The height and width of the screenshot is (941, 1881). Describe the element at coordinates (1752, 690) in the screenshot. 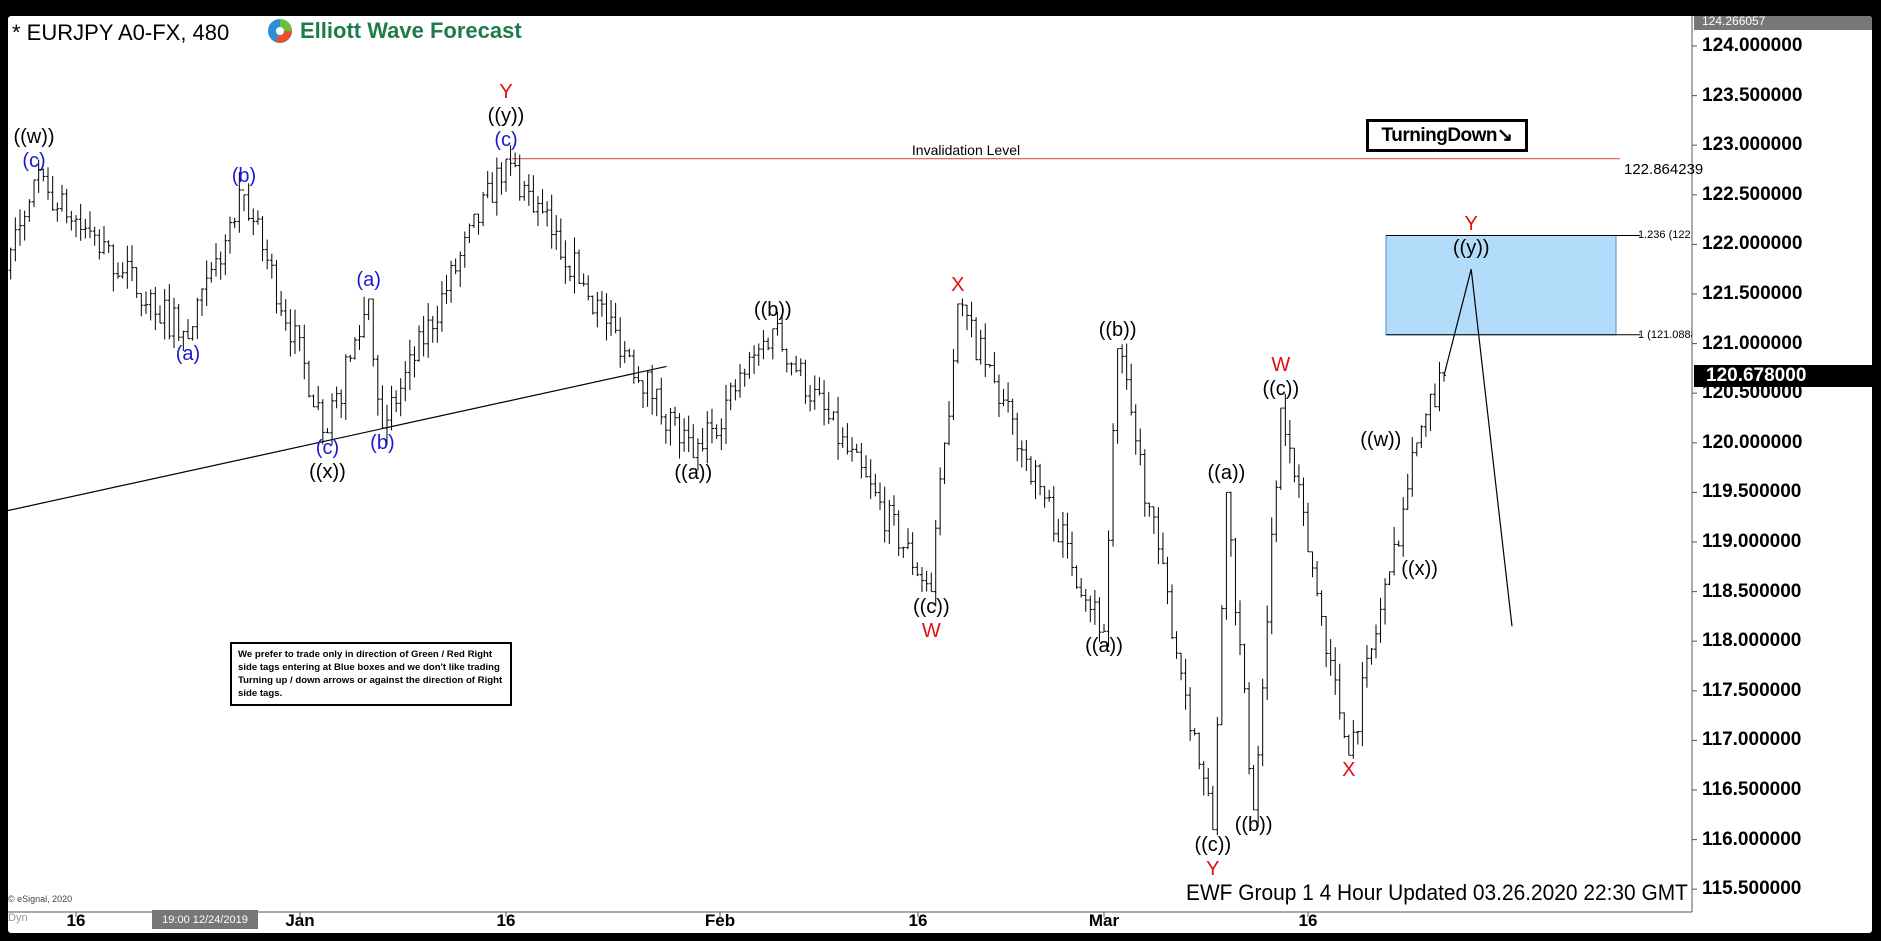

I see `y-tick-label: 117.500000` at that location.